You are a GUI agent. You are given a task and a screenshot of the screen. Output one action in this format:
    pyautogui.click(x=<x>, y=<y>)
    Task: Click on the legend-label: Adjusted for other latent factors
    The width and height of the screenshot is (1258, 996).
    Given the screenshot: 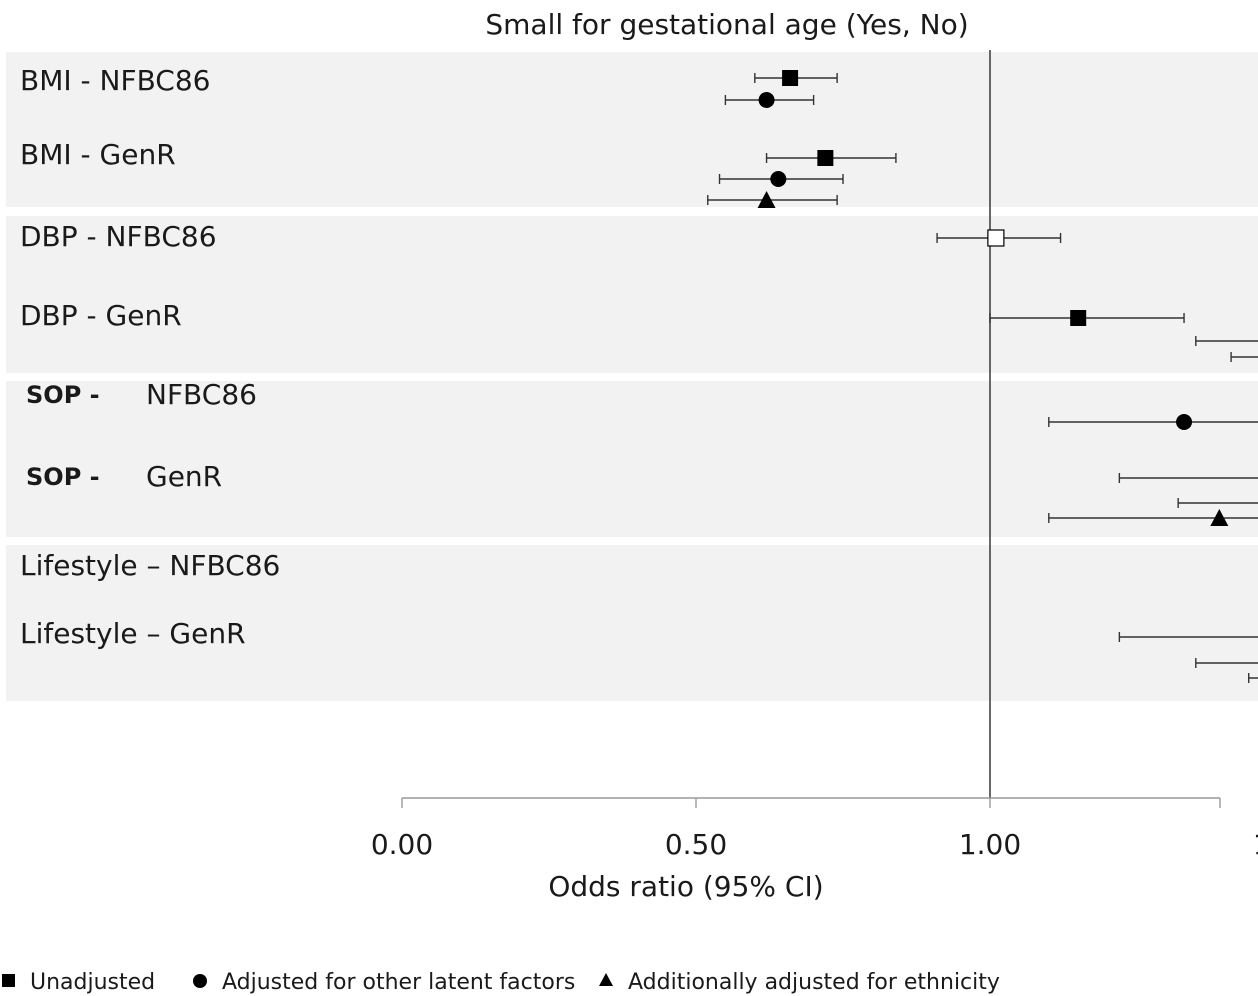 What is the action you would take?
    pyautogui.click(x=398, y=982)
    